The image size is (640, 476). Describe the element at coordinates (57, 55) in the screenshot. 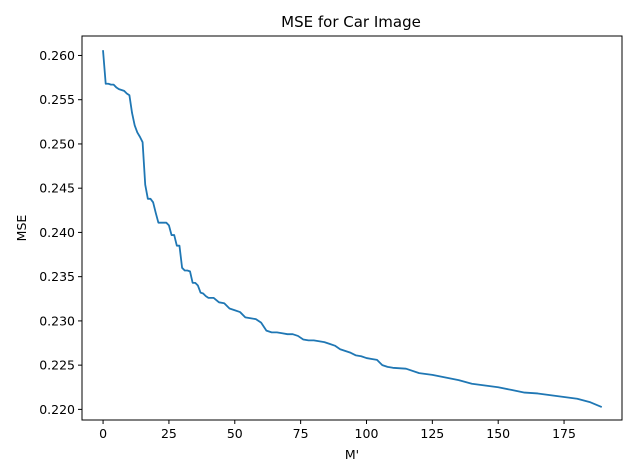

I see `y-tick-label: 0.260` at that location.